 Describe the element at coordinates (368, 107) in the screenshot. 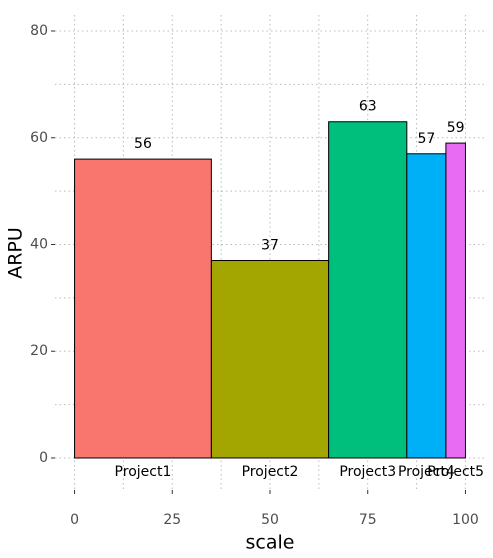

I see `value-label: 63` at that location.